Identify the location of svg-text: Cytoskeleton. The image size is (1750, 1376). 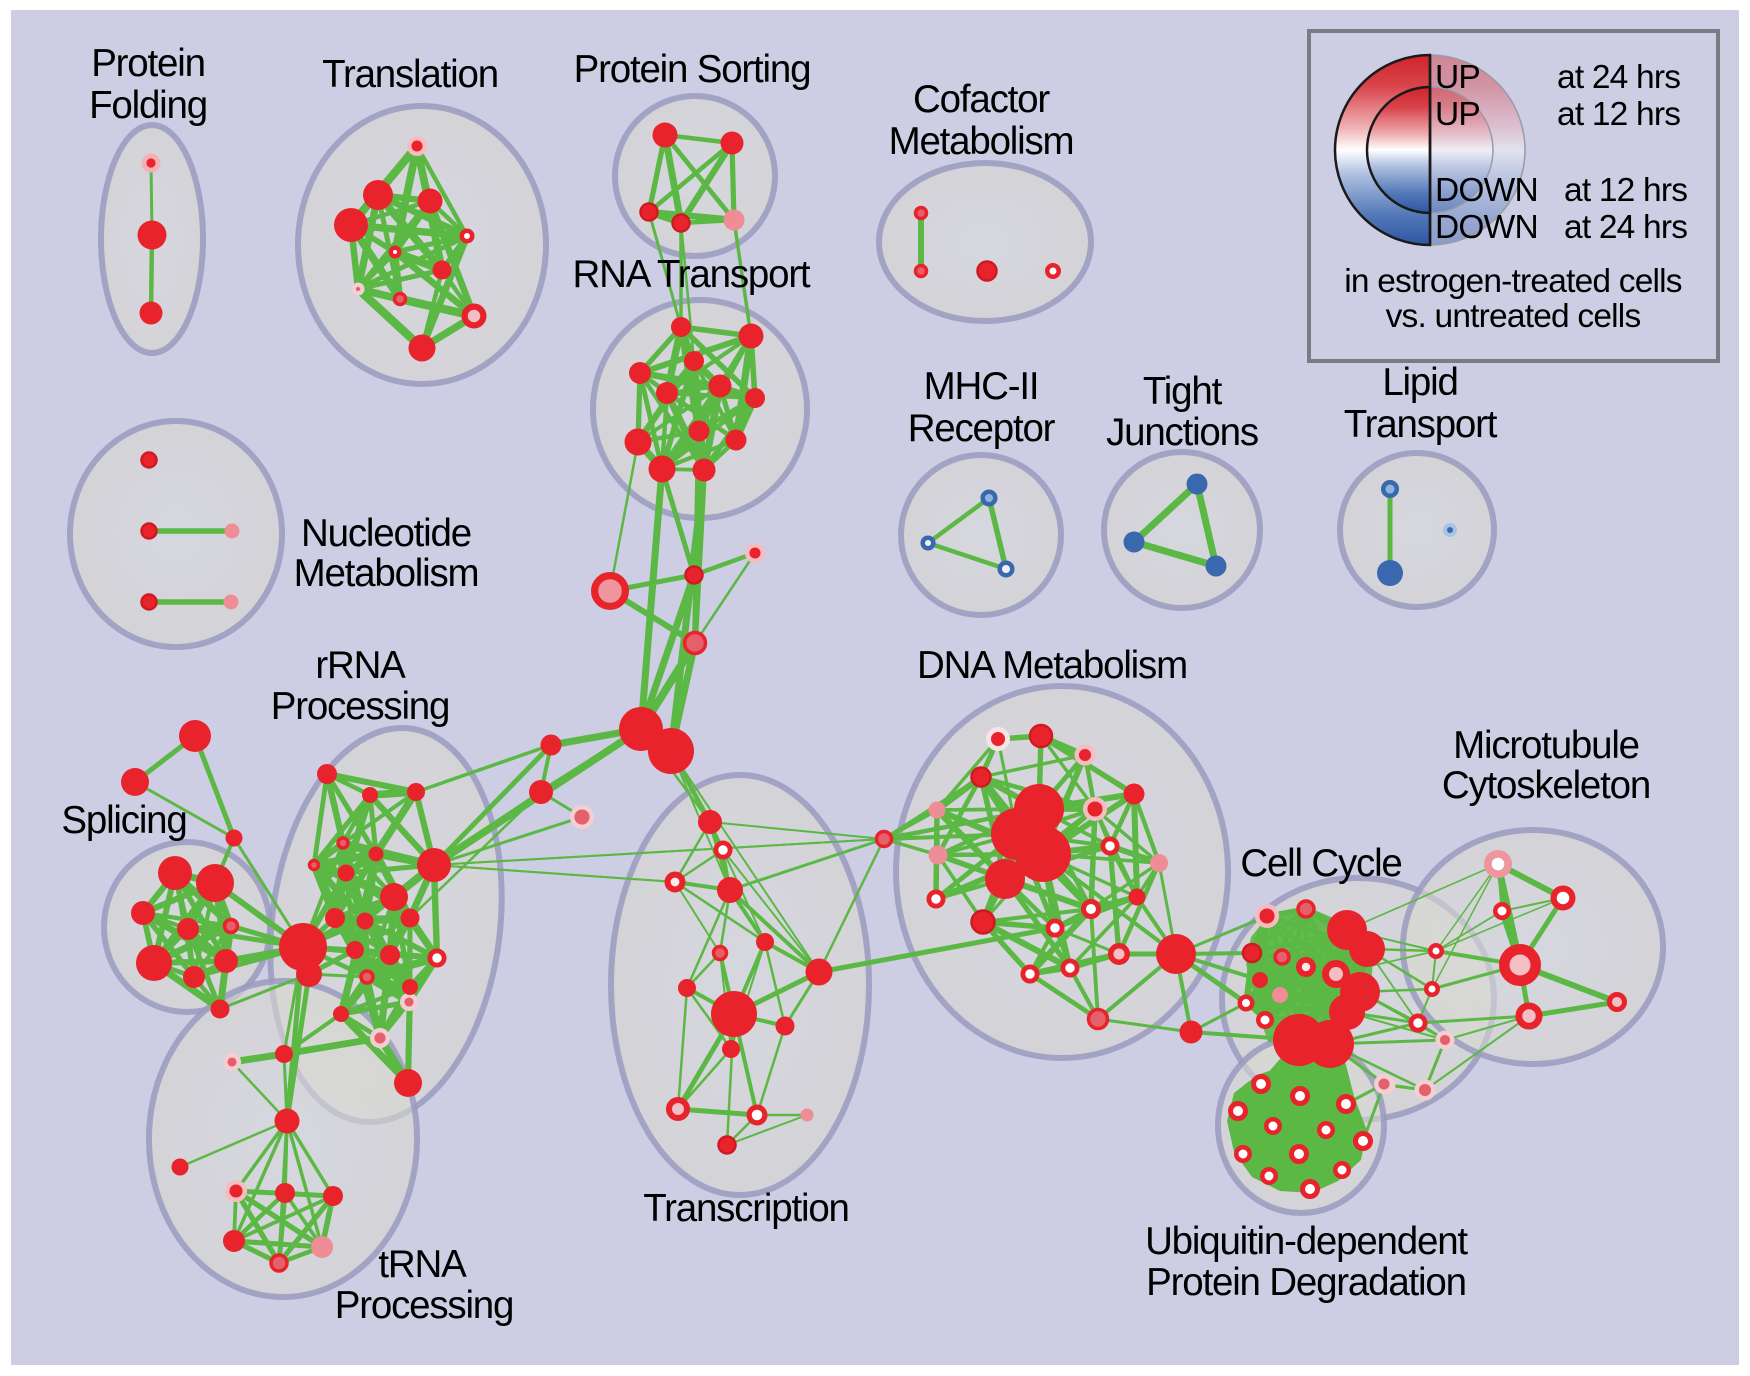
(1546, 785).